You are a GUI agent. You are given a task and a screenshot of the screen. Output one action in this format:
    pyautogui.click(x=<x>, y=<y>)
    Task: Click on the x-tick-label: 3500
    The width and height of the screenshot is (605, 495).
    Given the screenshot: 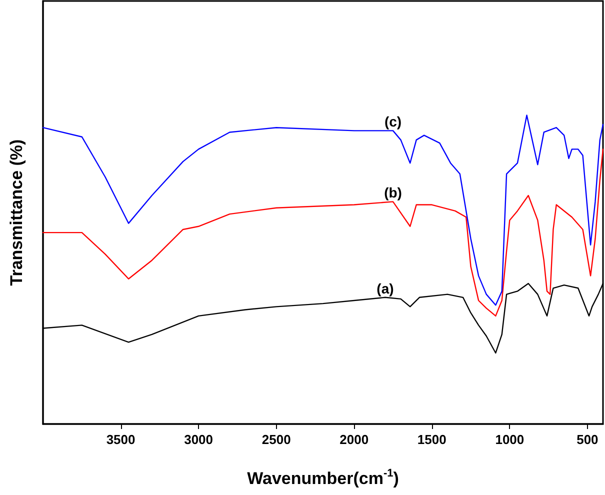 What is the action you would take?
    pyautogui.click(x=121, y=439)
    